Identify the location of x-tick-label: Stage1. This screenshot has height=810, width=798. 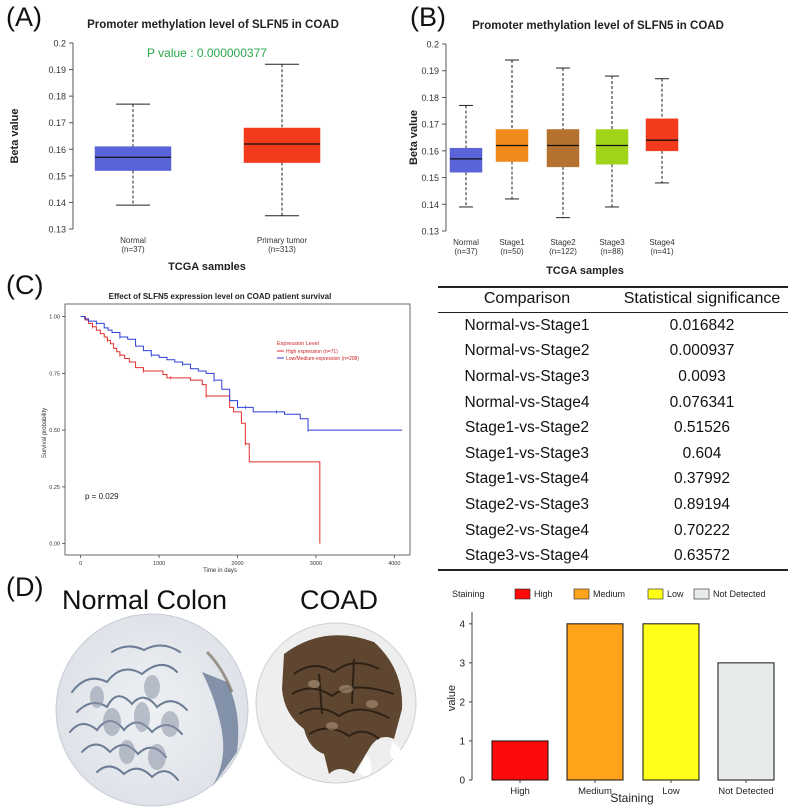
(512, 242).